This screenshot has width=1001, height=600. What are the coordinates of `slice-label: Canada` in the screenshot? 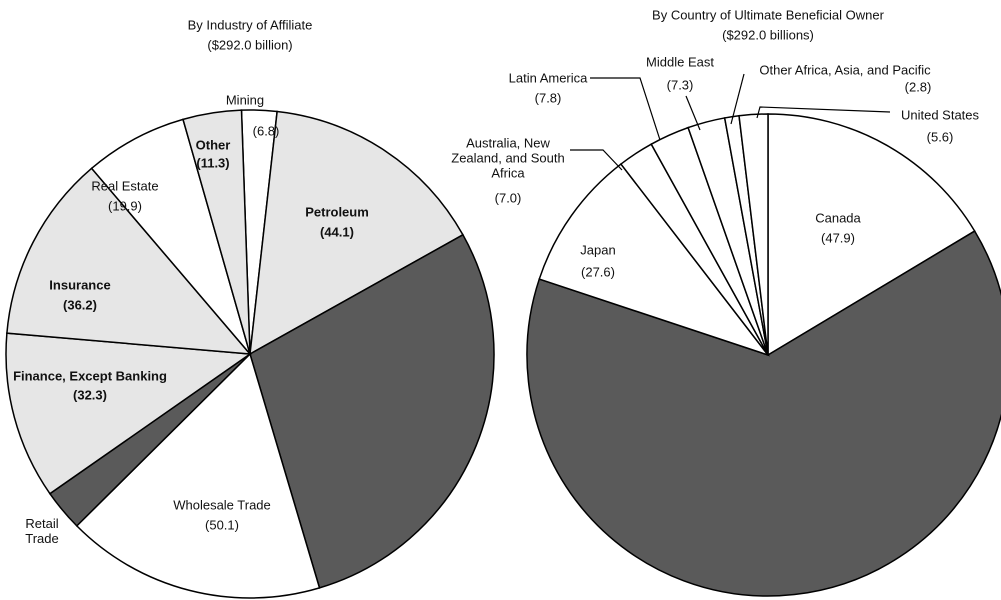 It's located at (838, 218).